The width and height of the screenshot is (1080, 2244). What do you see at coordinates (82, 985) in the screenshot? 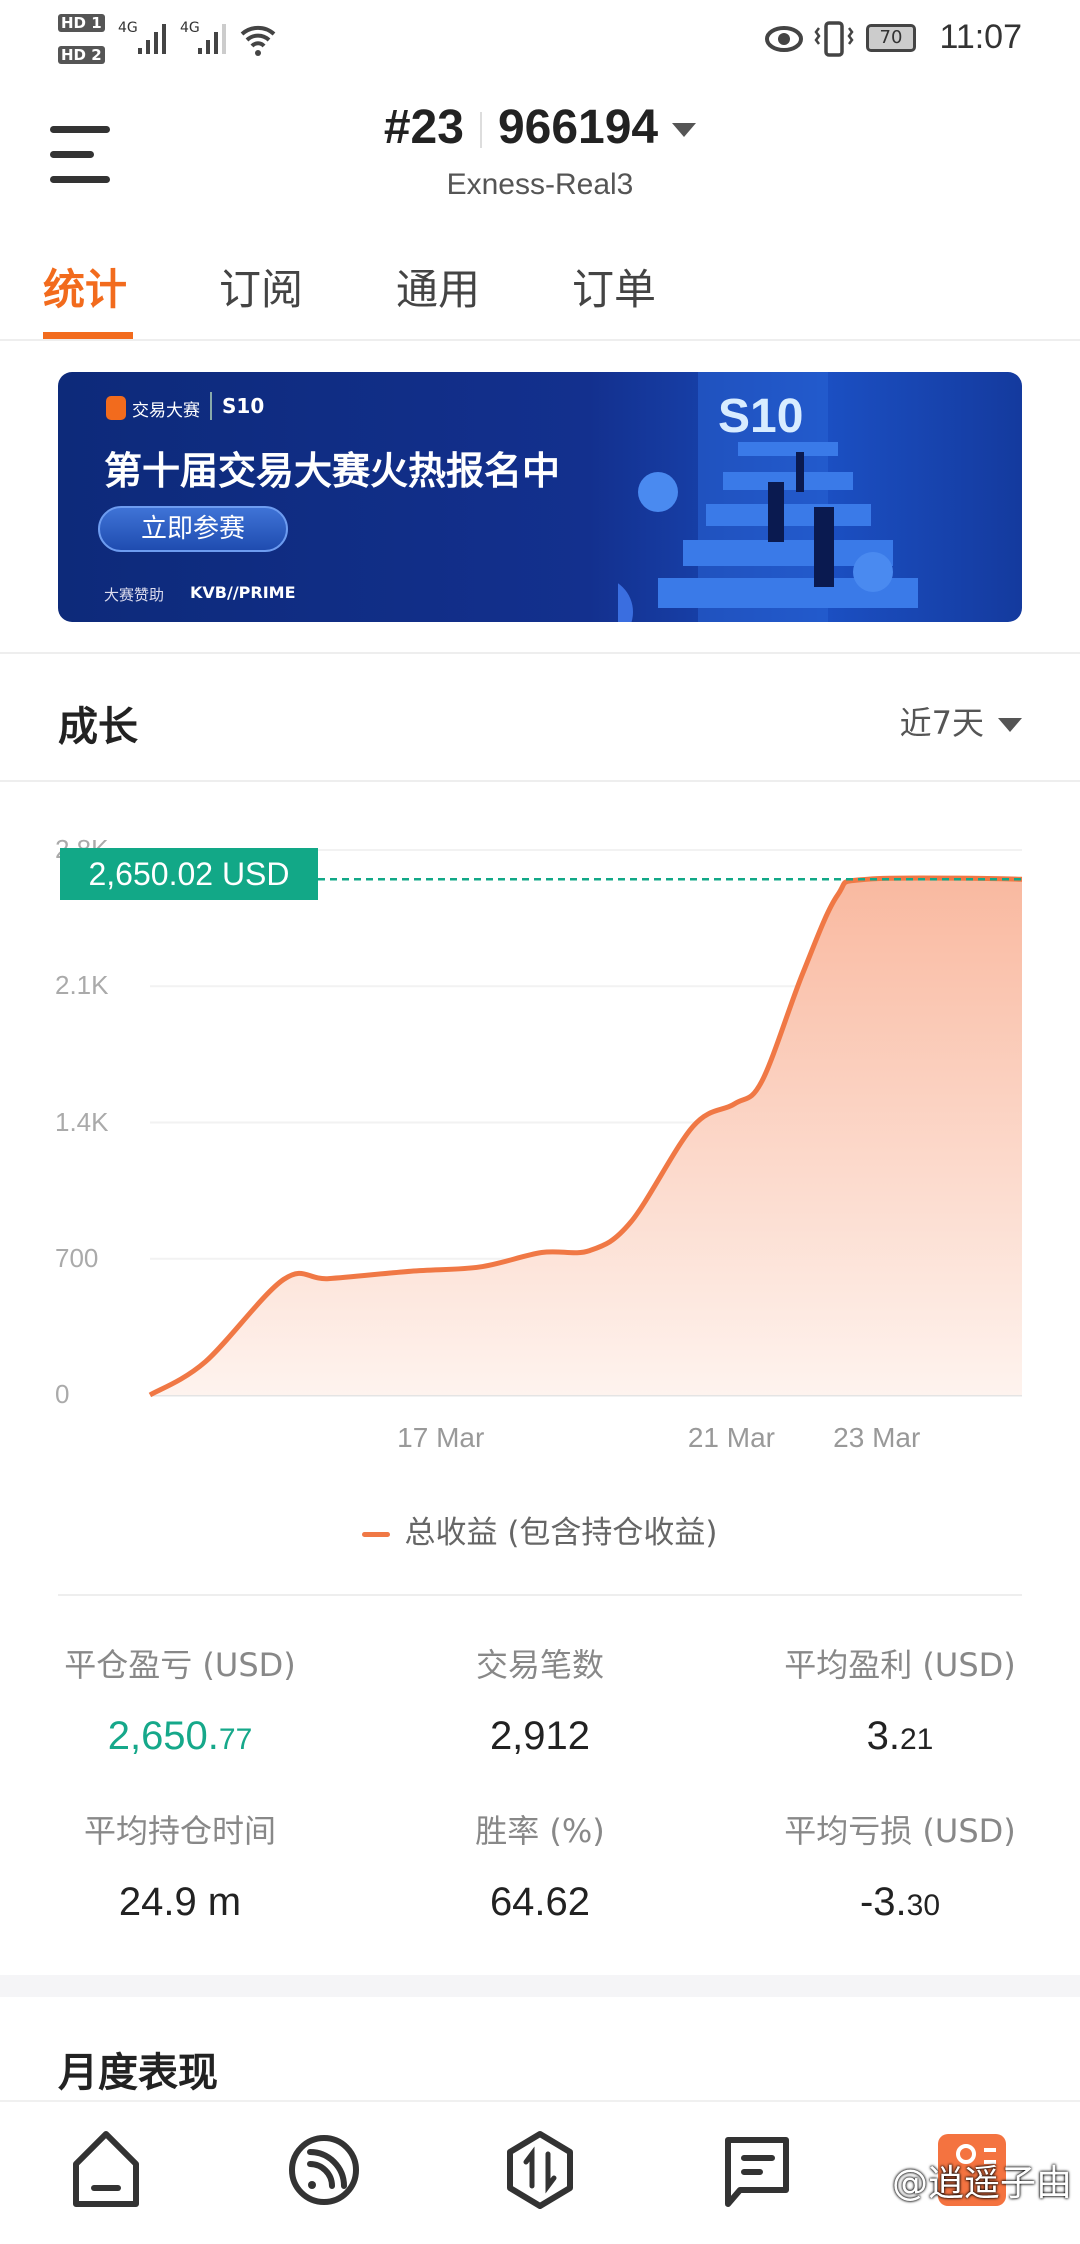
I see `y-tick-label: 2.1K` at bounding box center [82, 985].